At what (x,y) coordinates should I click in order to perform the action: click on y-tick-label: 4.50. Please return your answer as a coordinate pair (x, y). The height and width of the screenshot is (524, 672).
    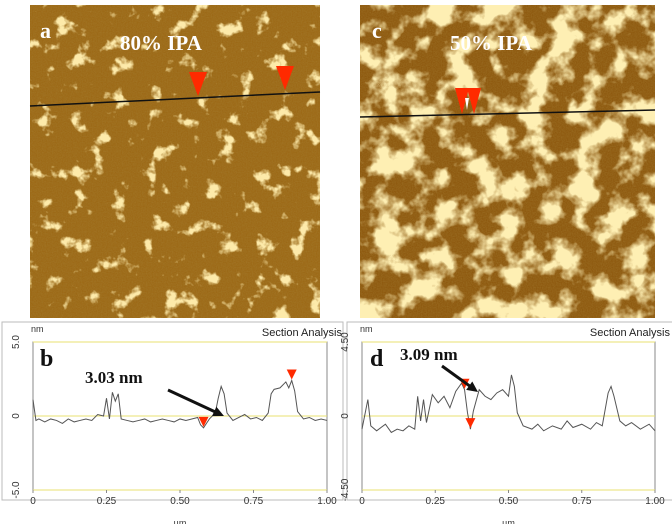
    Looking at the image, I should click on (345, 342).